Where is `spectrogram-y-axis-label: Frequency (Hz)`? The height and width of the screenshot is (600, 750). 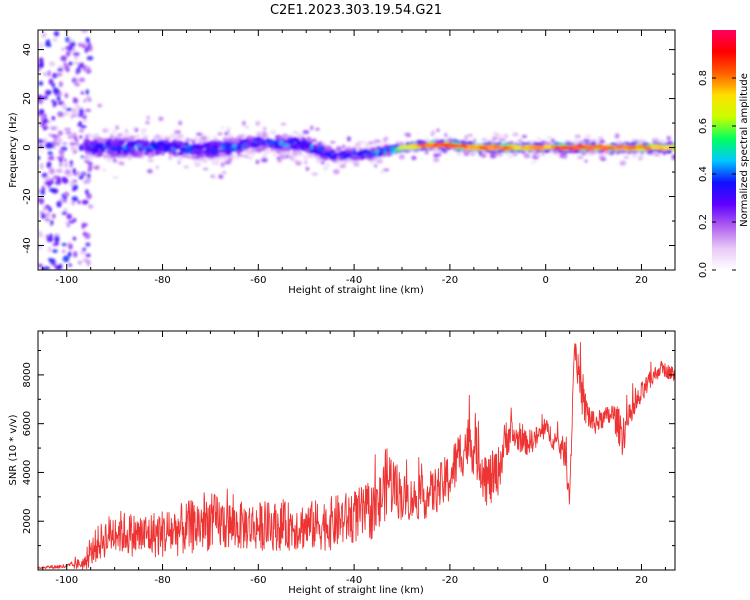 spectrogram-y-axis-label: Frequency (Hz) is located at coordinates (13, 150).